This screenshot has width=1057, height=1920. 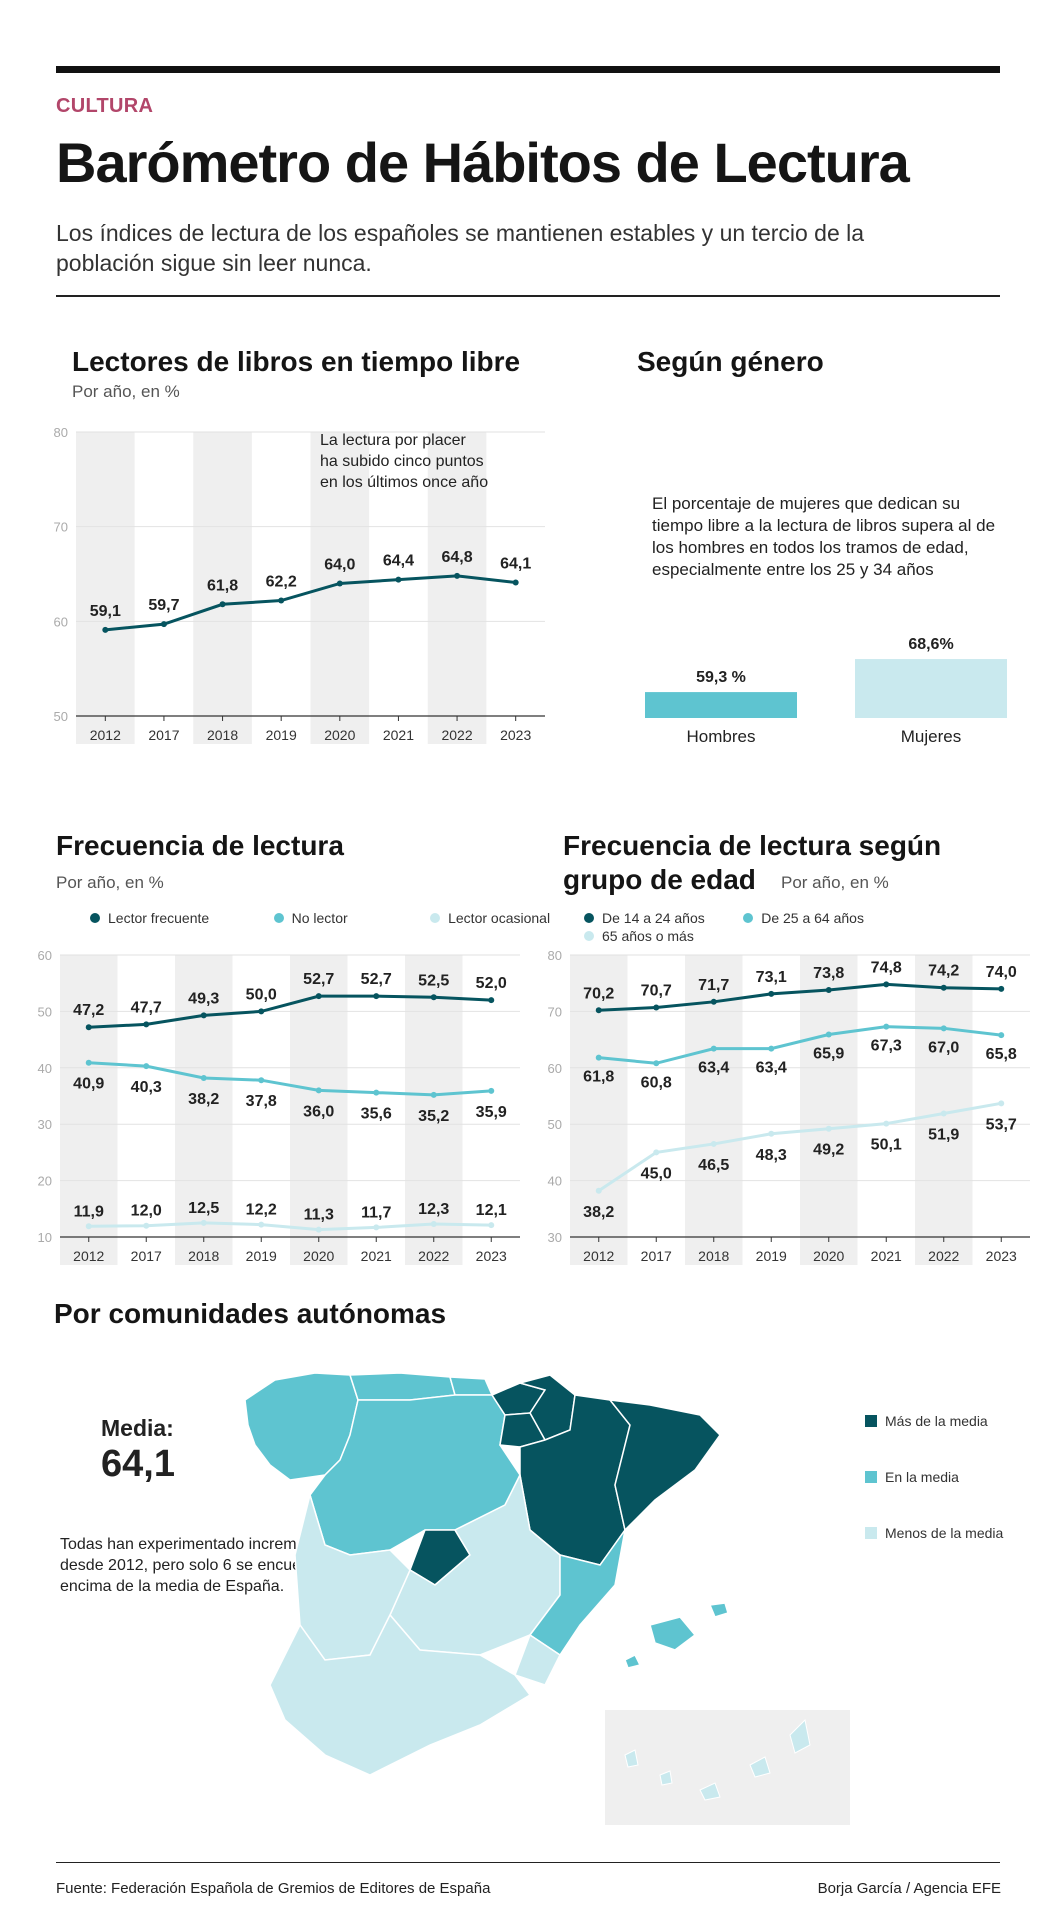 What do you see at coordinates (61, 432) in the screenshot?
I see `y-tick-label: 80` at bounding box center [61, 432].